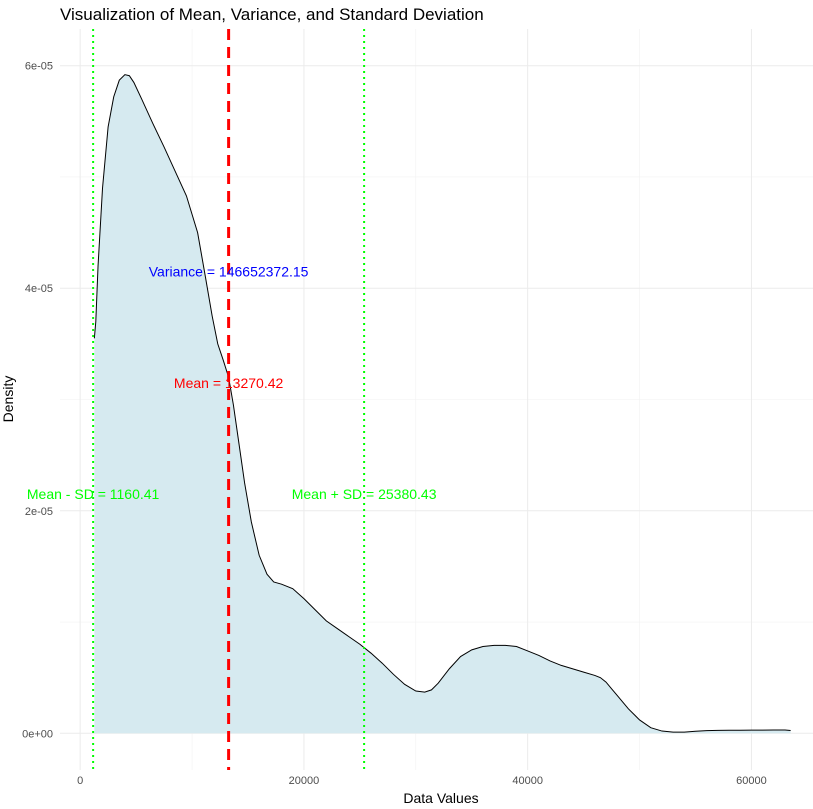  I want to click on y-tick-label: 2e-05, so click(39, 512).